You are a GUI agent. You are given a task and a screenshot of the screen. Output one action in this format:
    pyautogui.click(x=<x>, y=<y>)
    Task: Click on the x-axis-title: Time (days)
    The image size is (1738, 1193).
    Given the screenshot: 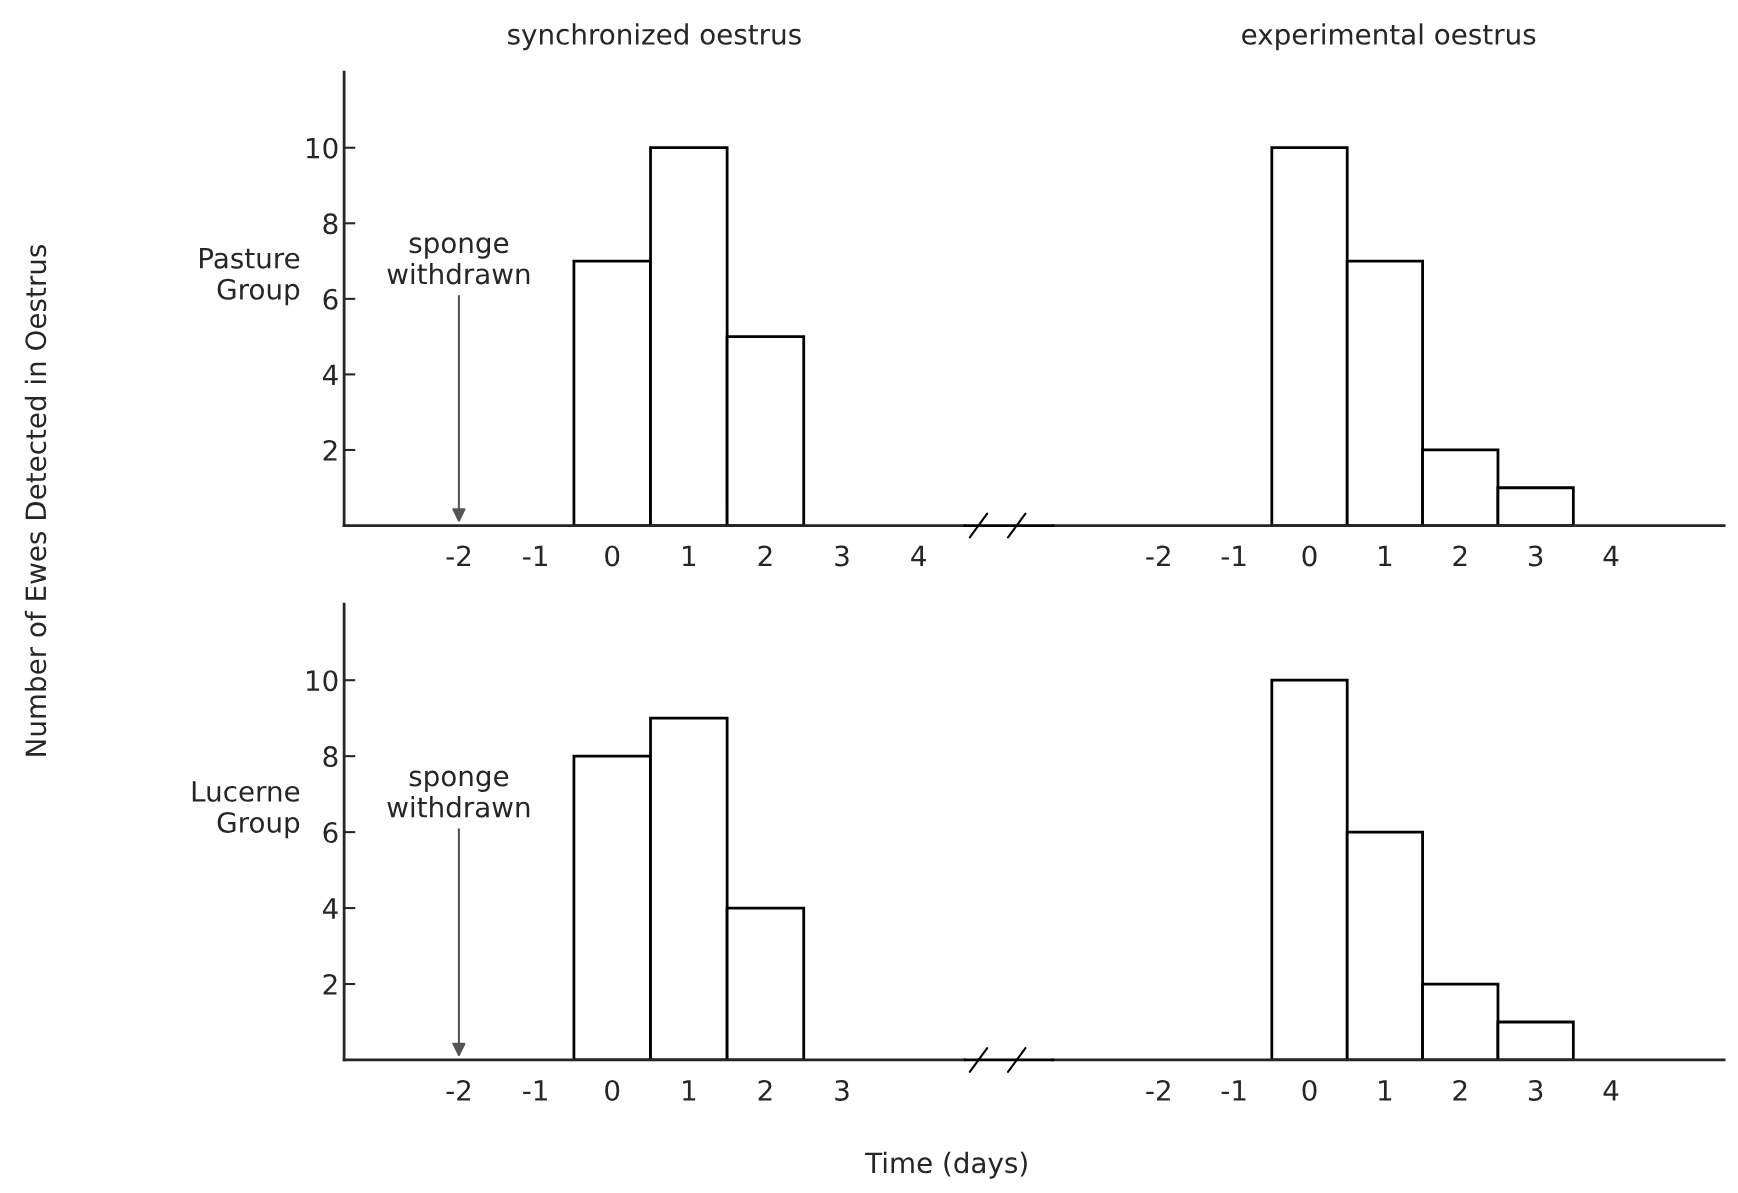 What is the action you would take?
    pyautogui.click(x=946, y=1165)
    